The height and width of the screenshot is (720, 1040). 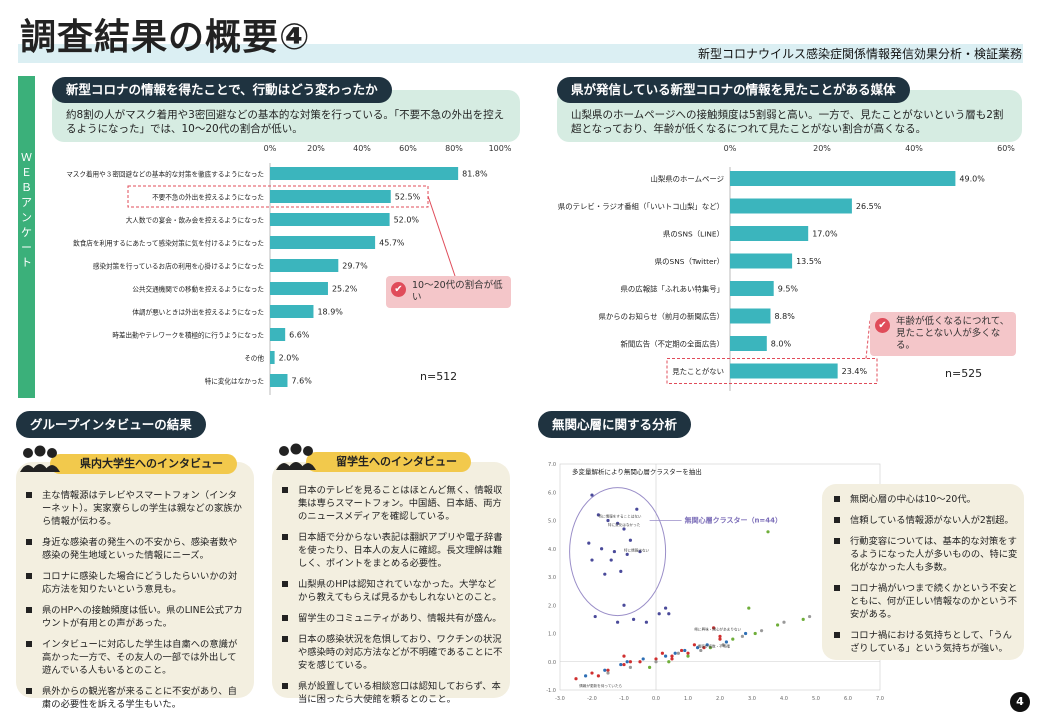 What do you see at coordinates (289, 358) in the screenshot?
I see `data-label: 2.0%` at bounding box center [289, 358].